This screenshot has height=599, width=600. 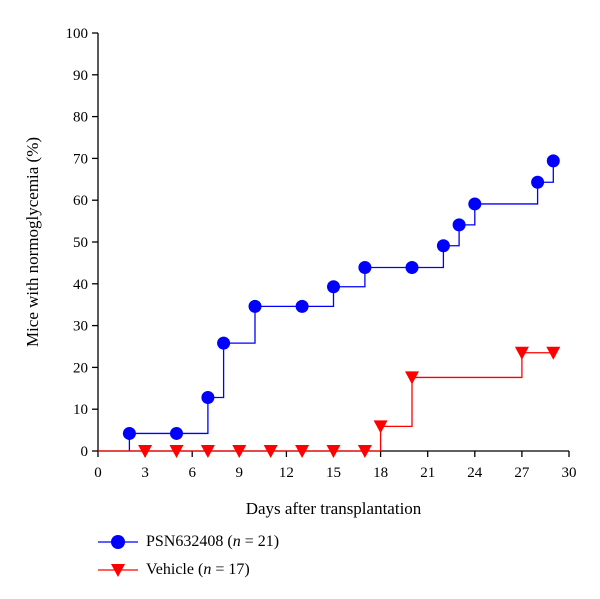 I want to click on x-tick-label: 15, so click(x=333, y=473).